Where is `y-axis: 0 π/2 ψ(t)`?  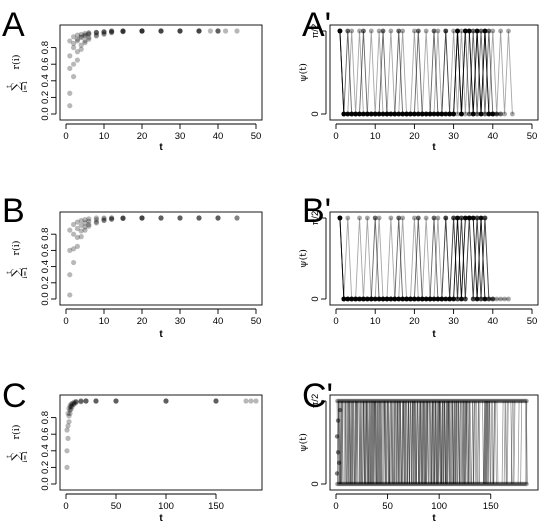
y-axis: 0 π/2 ψ(t) is located at coordinates (312, 70).